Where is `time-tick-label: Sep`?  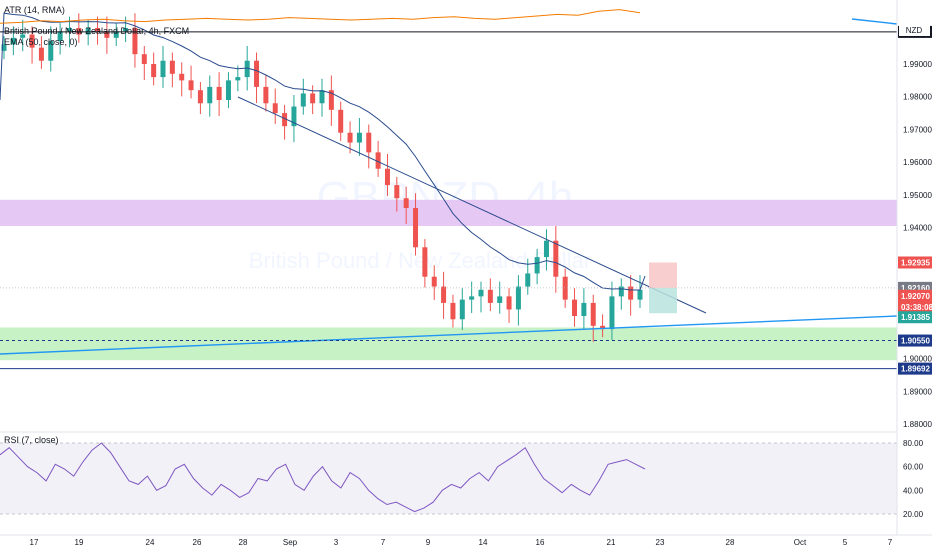 time-tick-label: Sep is located at coordinates (290, 542).